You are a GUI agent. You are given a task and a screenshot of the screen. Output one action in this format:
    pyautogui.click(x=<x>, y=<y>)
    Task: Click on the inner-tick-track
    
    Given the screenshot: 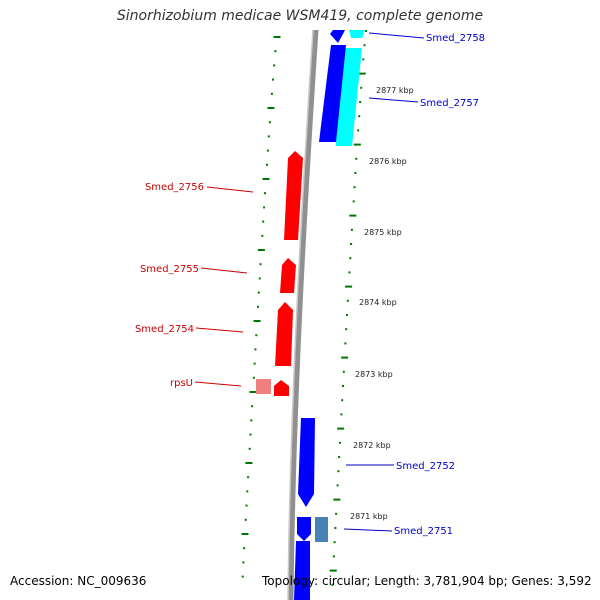 What is the action you would take?
    pyautogui.click(x=348, y=308)
    